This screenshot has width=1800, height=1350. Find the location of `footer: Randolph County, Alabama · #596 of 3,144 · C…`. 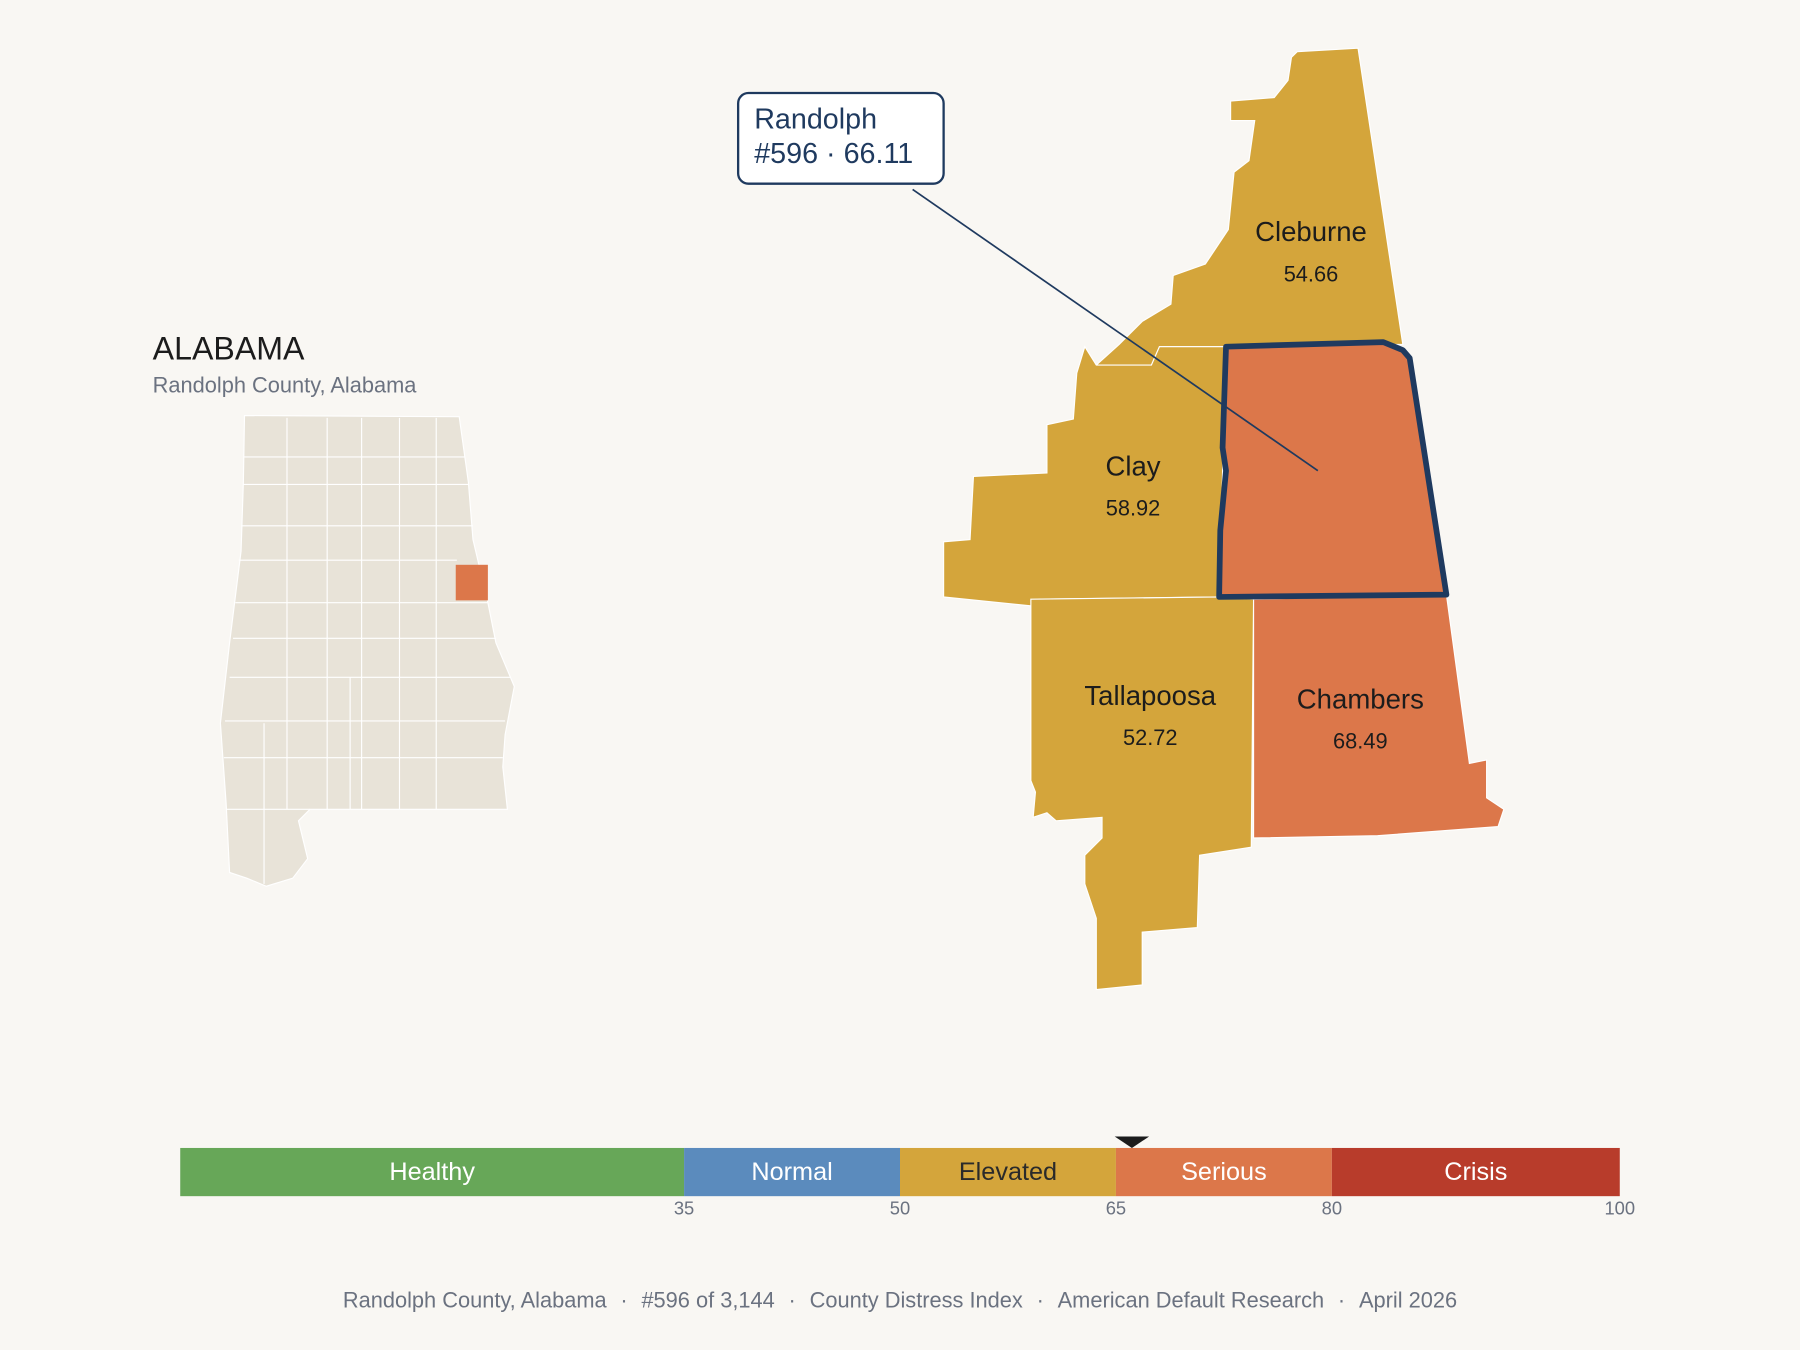

footer: Randolph County, Alabama · #596 of 3,144 · C… is located at coordinates (900, 1300).